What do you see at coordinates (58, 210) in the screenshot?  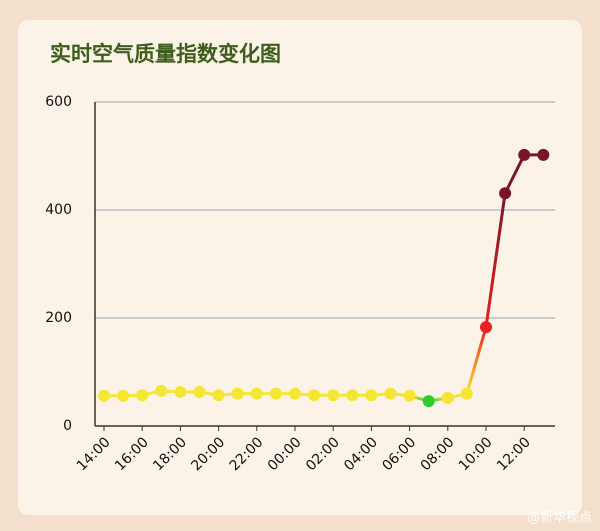 I see `y-tick-label: 400` at bounding box center [58, 210].